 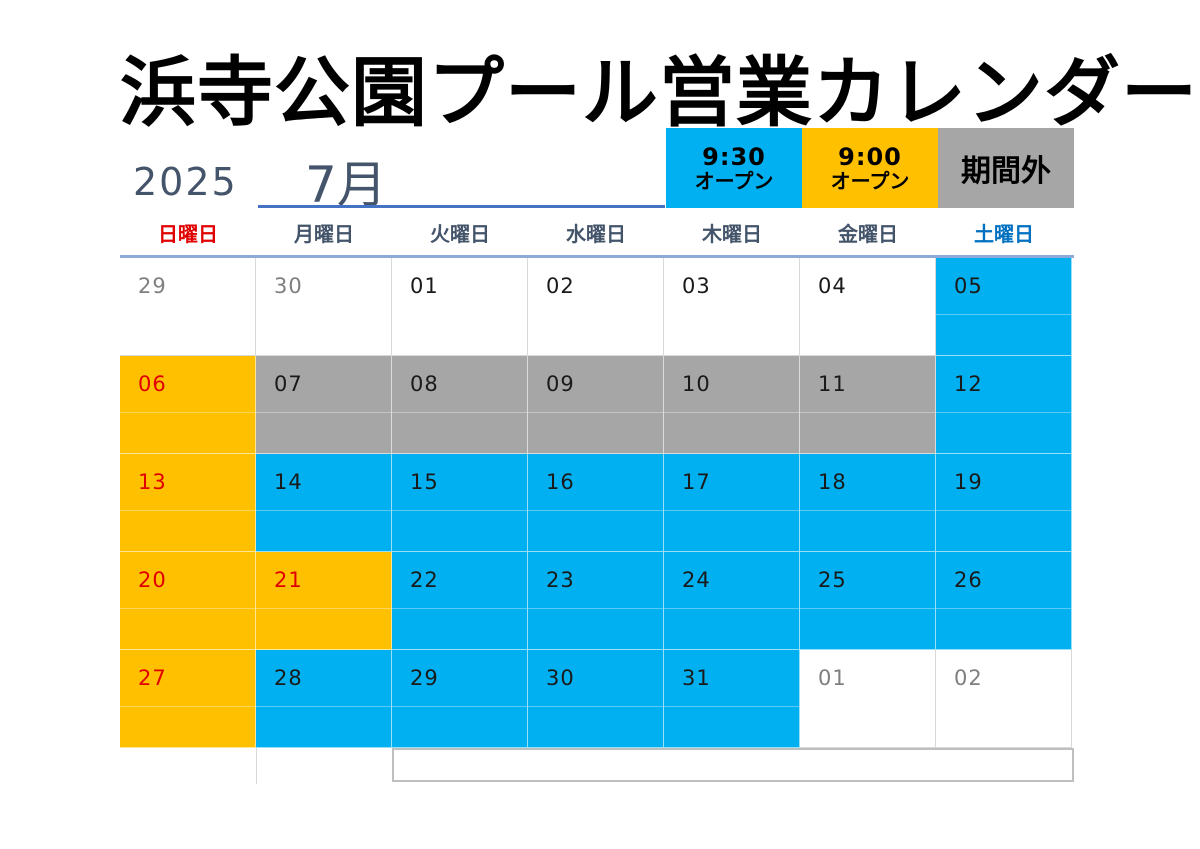 I want to click on day-cell: 26, so click(x=1004, y=601).